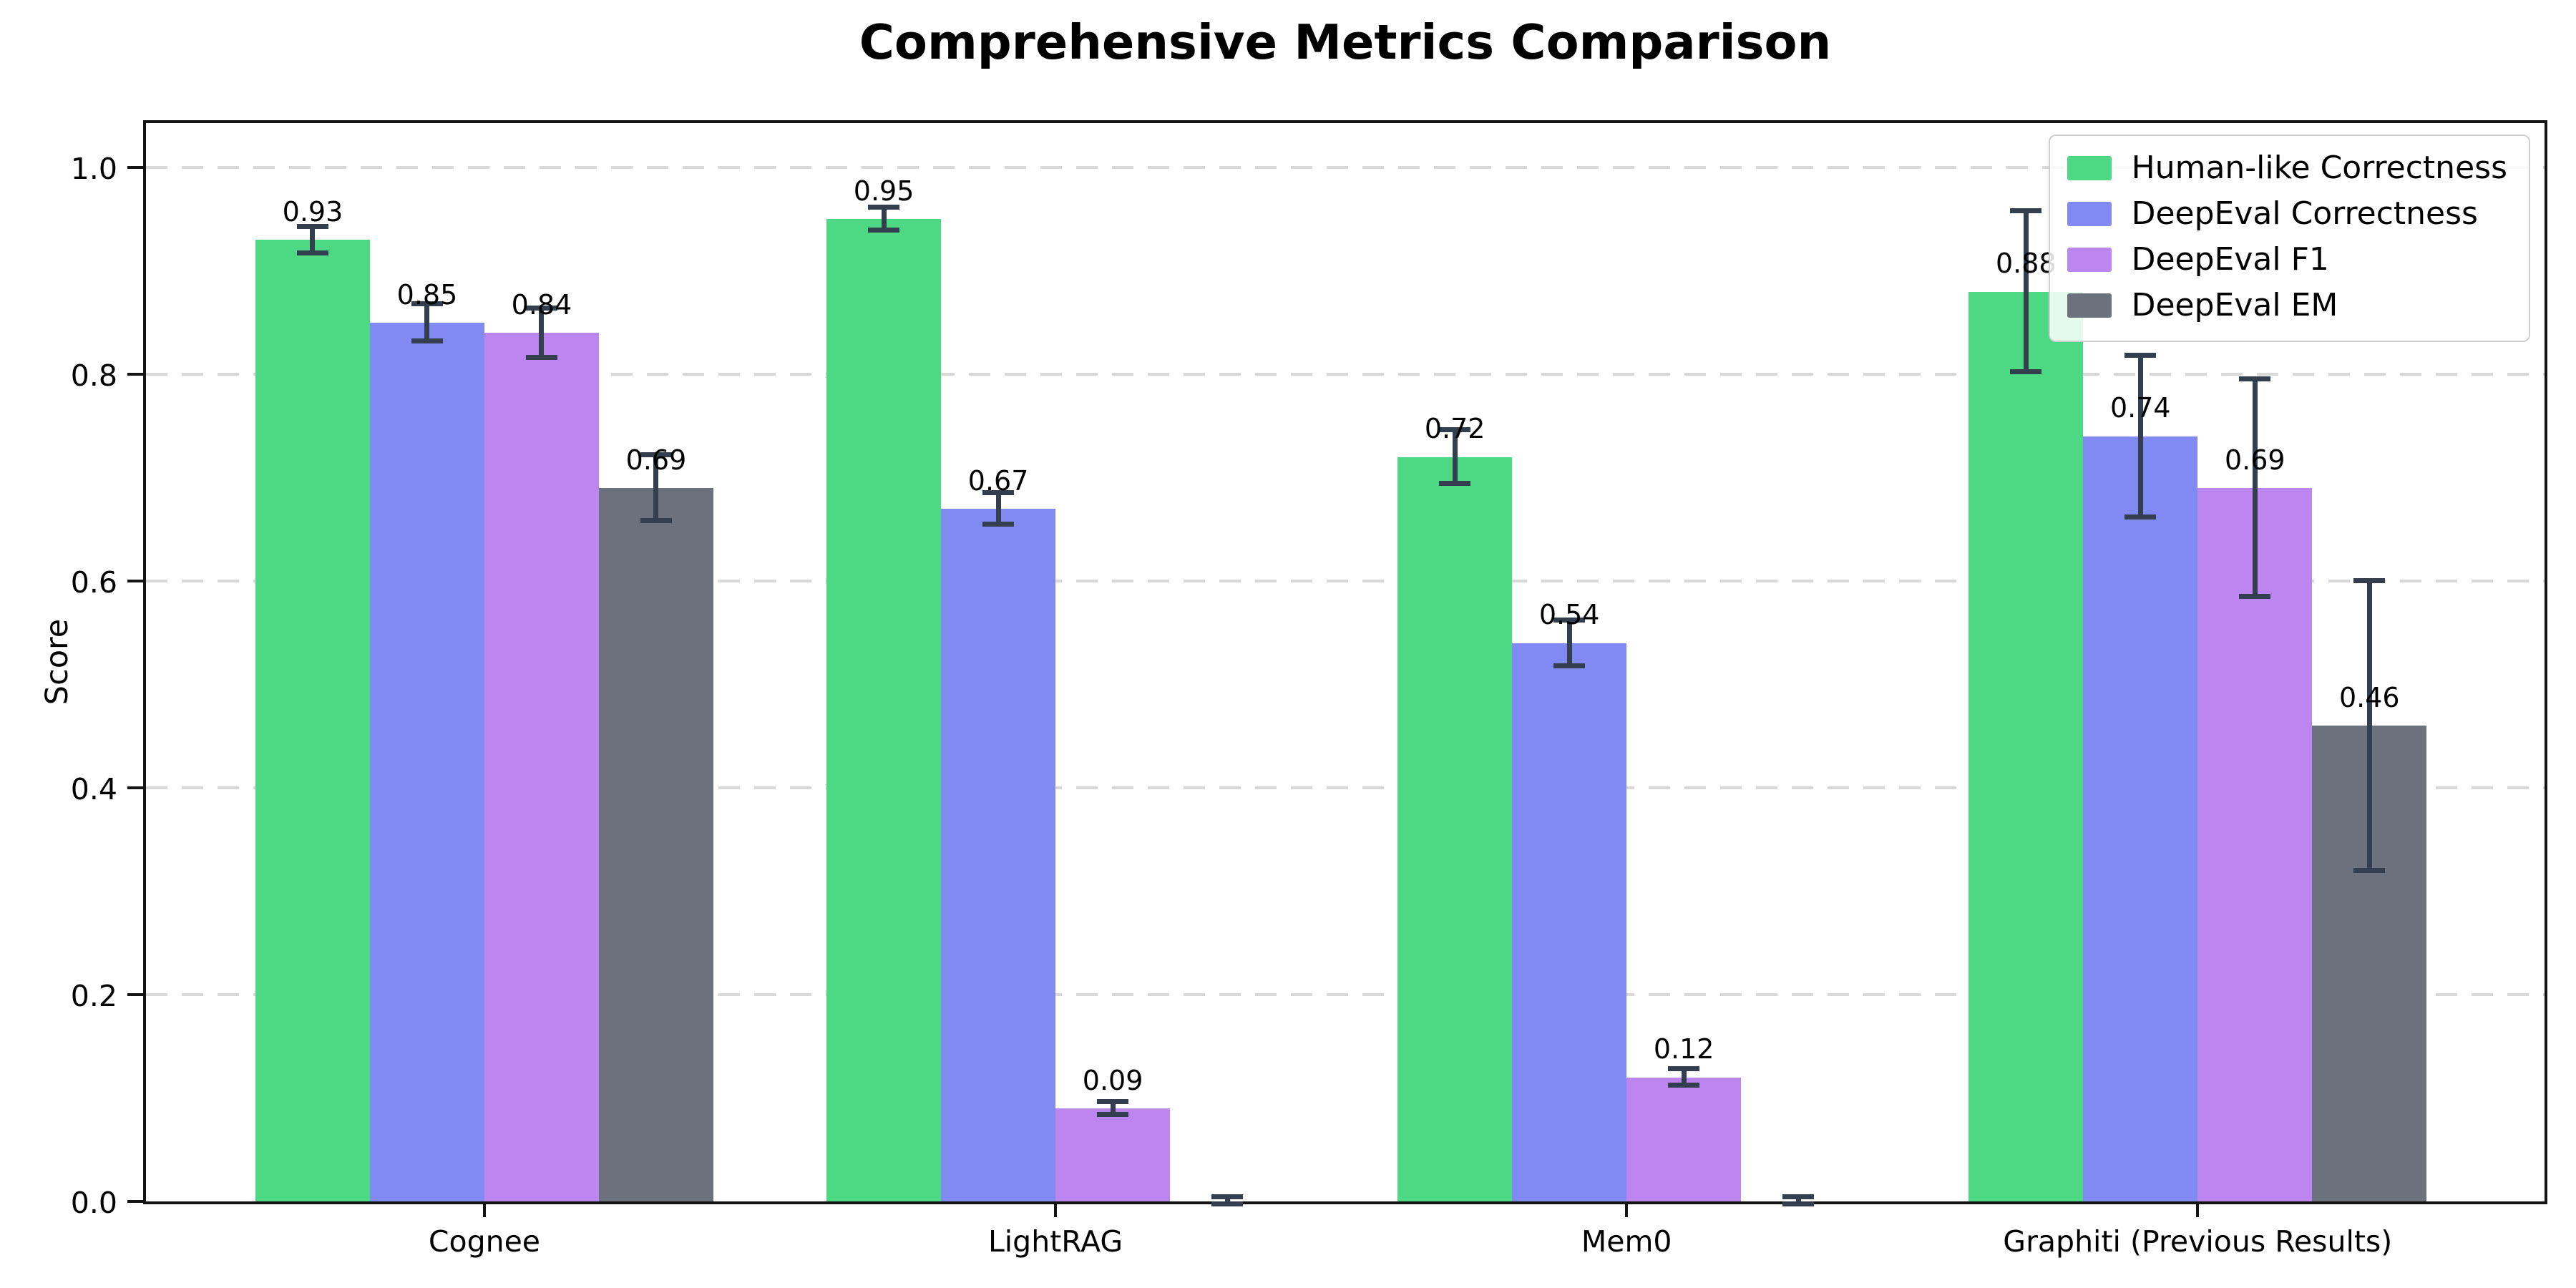  Describe the element at coordinates (998, 480) in the screenshot. I see `bar-value-label: 0.67` at that location.